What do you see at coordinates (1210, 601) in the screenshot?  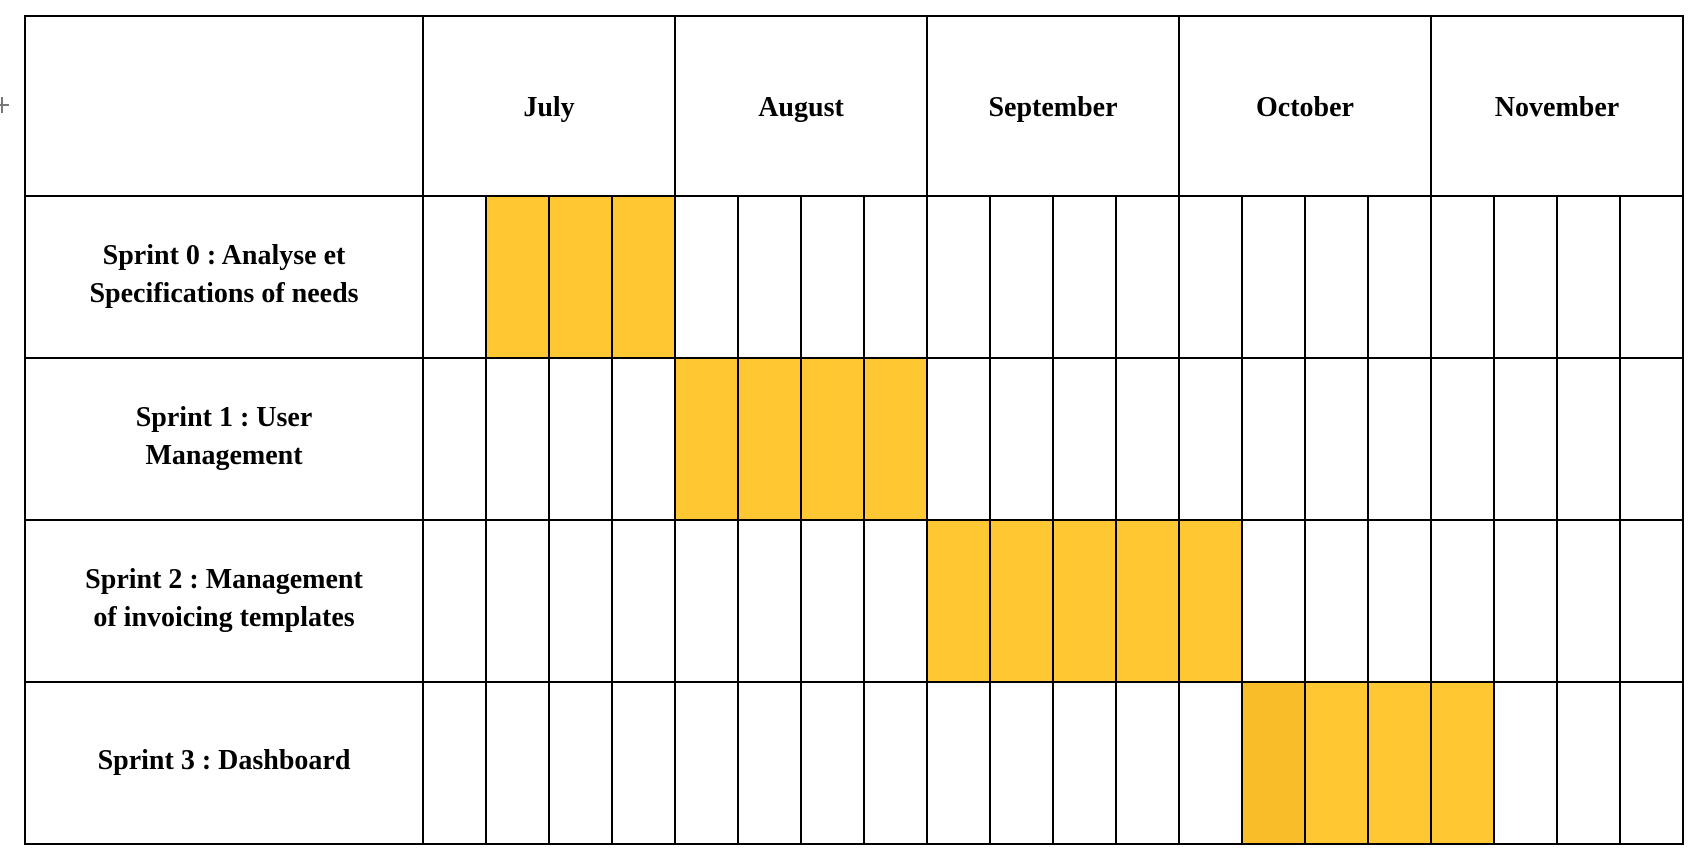 I see `gantt-bar-cell-sprint2-week12` at bounding box center [1210, 601].